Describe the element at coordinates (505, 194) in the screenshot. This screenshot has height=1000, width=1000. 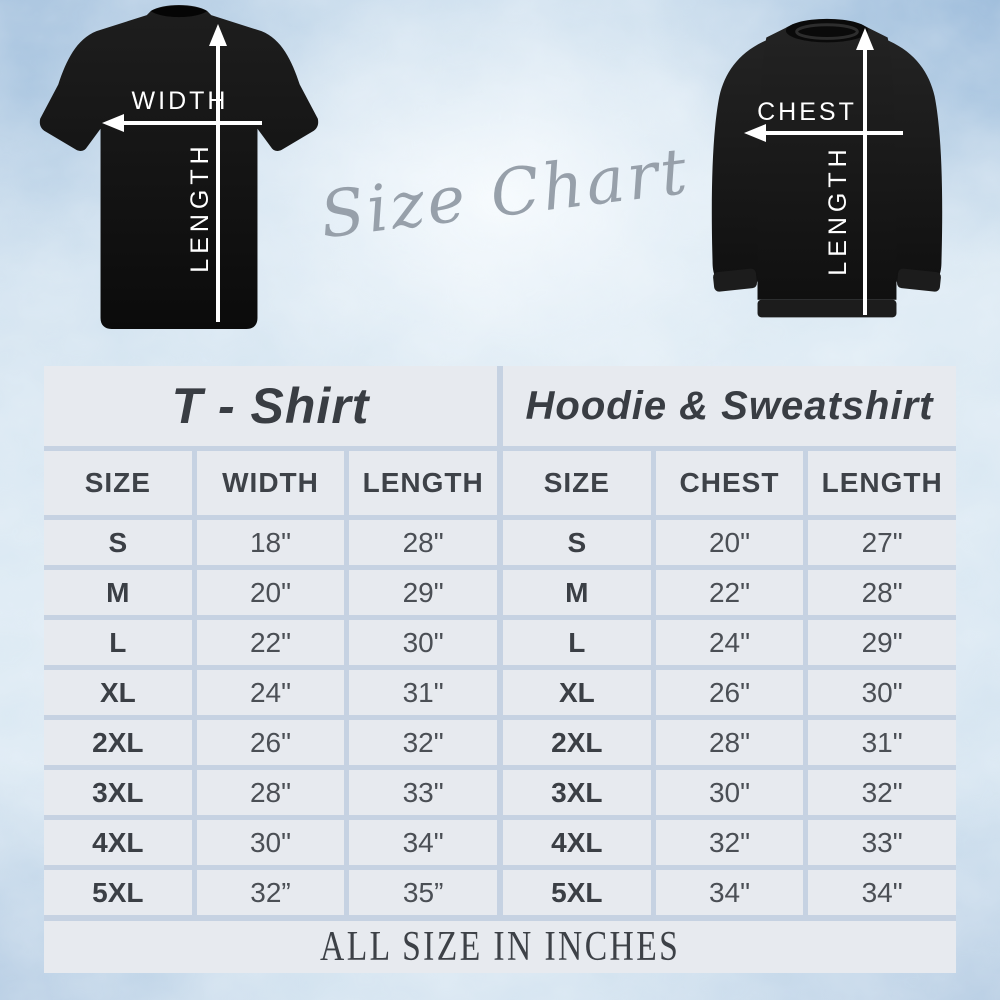
I see `script-heading: Size Chart` at that location.